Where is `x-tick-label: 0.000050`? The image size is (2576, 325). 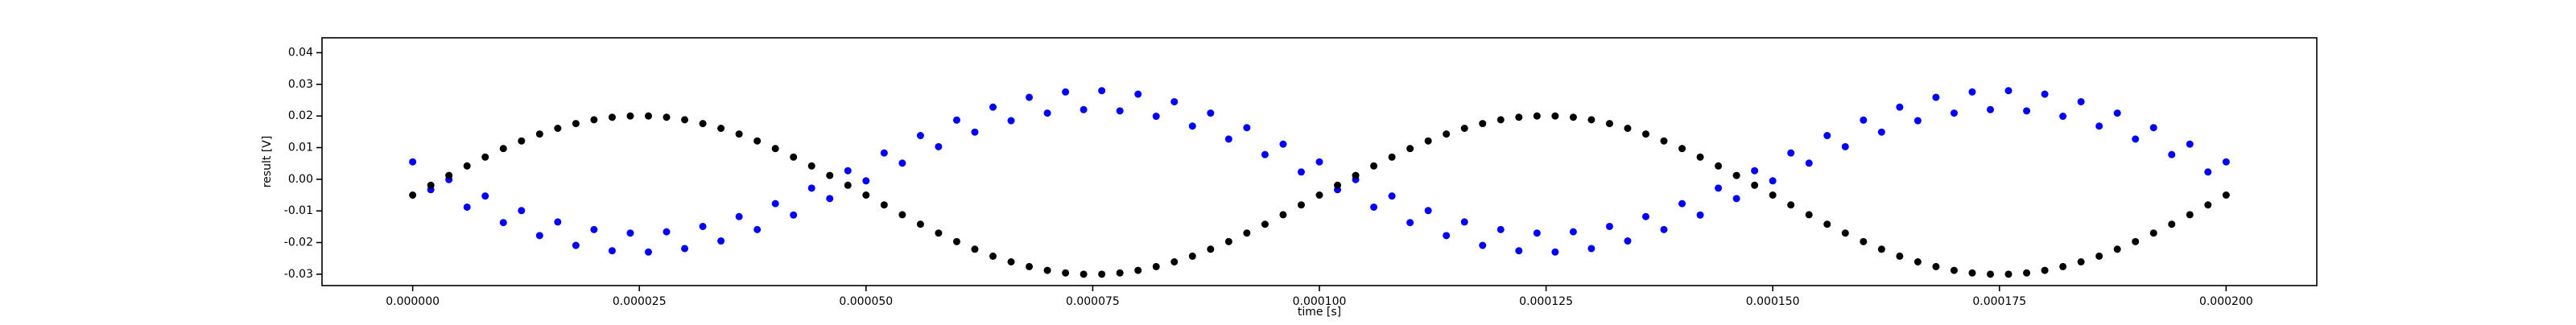
x-tick-label: 0.000050 is located at coordinates (866, 301).